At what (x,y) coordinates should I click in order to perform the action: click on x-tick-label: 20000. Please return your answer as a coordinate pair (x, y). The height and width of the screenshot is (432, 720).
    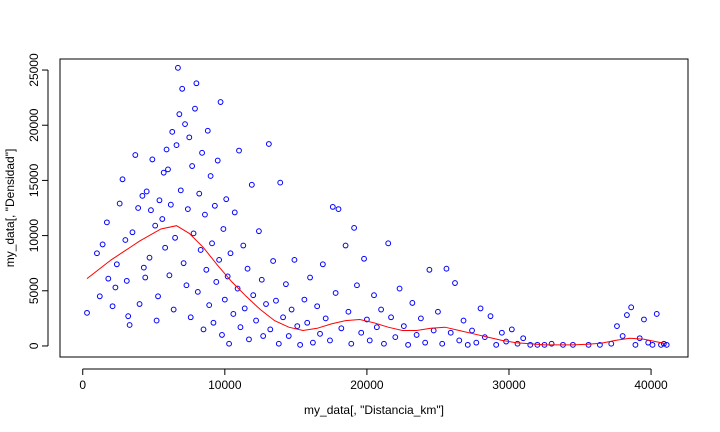
    Looking at the image, I should click on (367, 385).